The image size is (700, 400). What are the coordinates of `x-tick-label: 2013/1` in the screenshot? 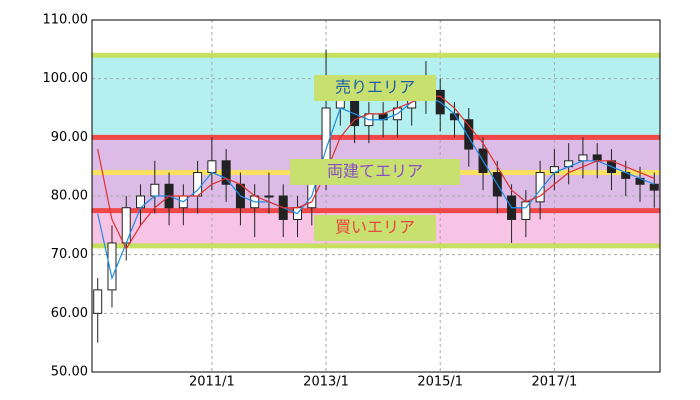 It's located at (326, 382).